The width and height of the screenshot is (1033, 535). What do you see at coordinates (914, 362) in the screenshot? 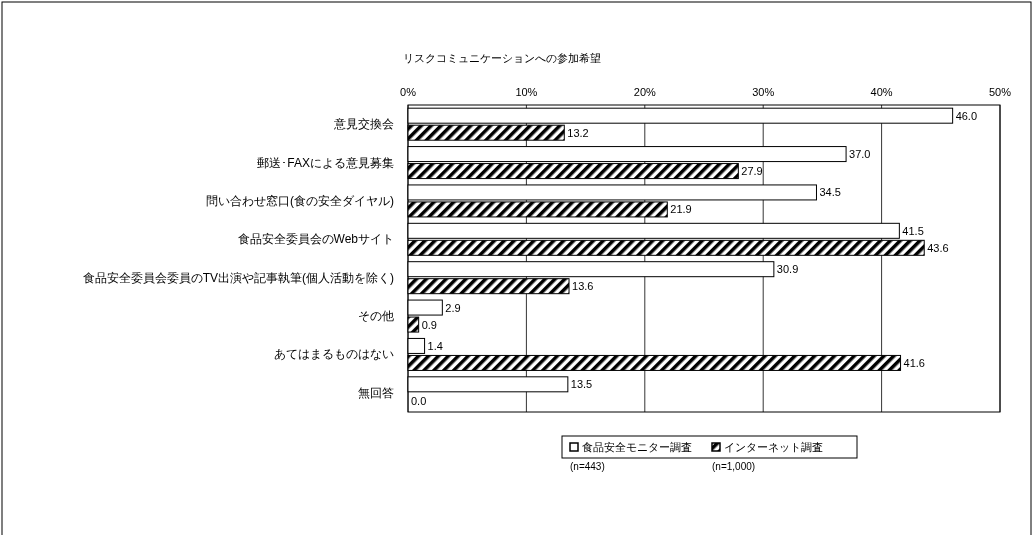
I see `data-label: 41.6` at bounding box center [914, 362].